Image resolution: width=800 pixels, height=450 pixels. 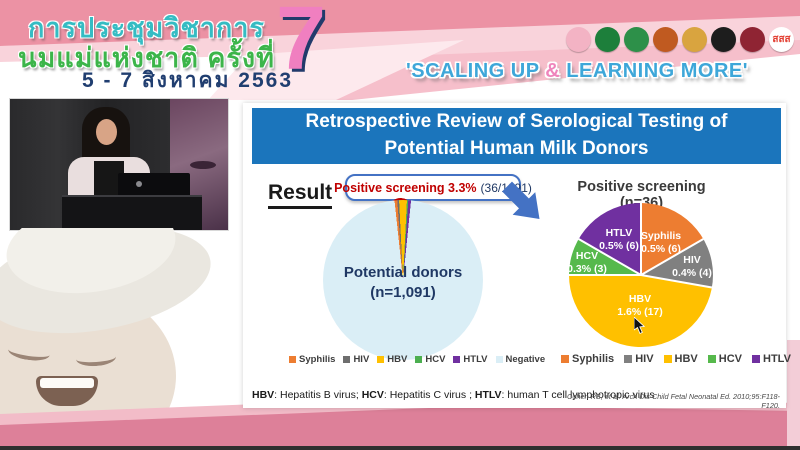 I want to click on banner-white-wedge, so click(x=124, y=78).